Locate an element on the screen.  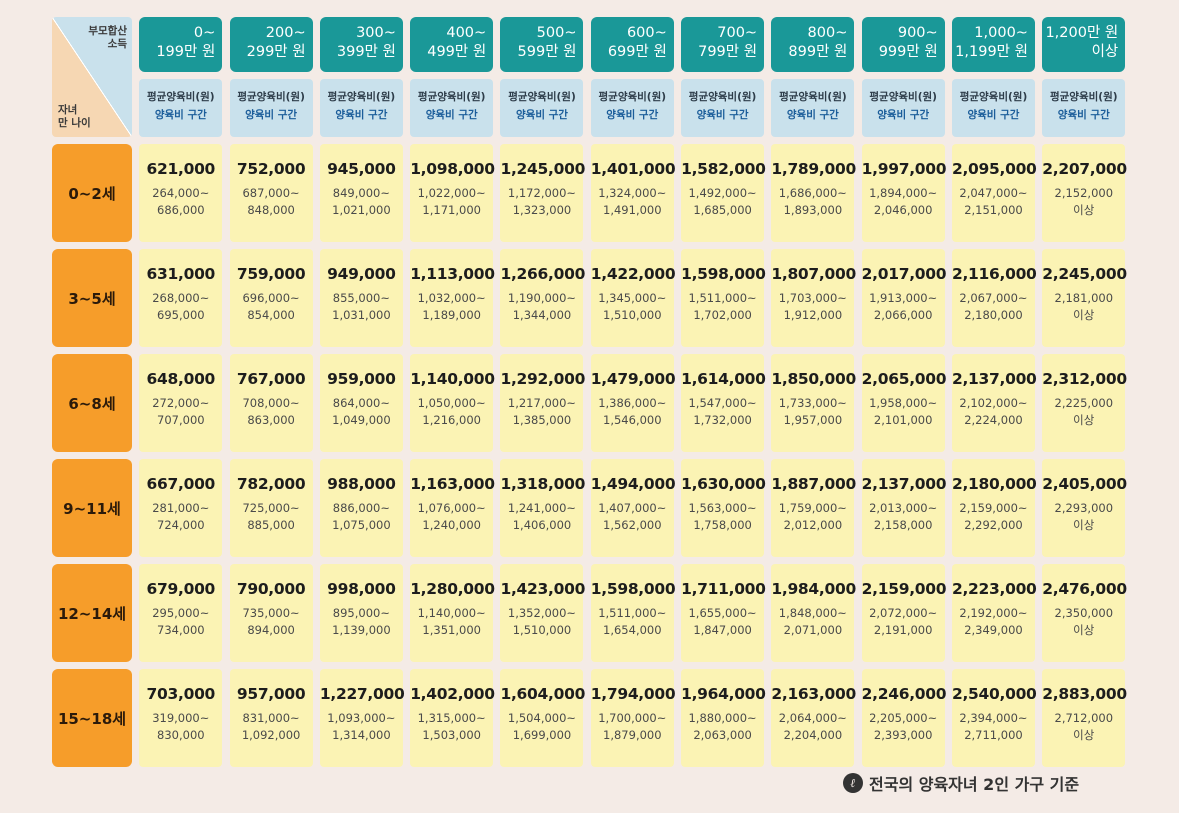
average-cost-value: 2,180,000 is located at coordinates (994, 484).